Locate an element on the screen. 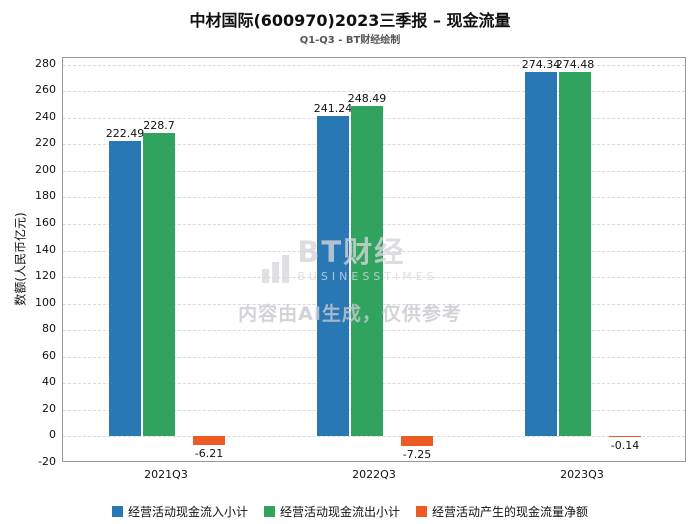 The width and height of the screenshot is (700, 524). legend: 经营活动现金流入小计 经营活动现金流出小计 经营活动产生的现金流量净额 is located at coordinates (350, 511).